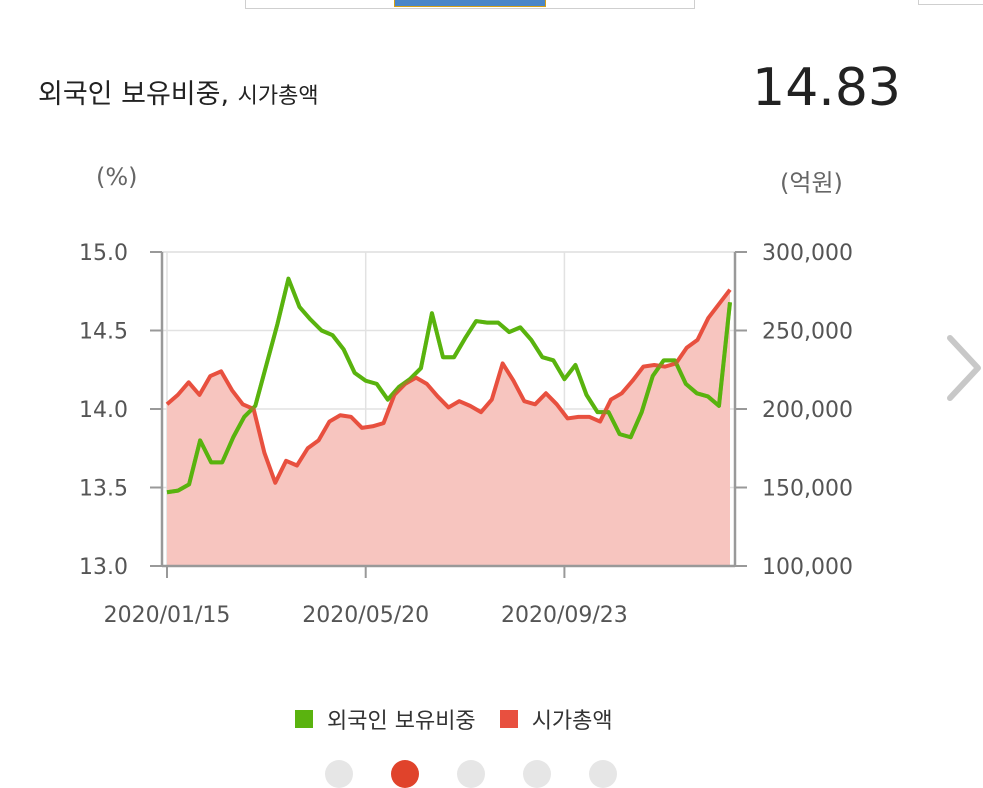  What do you see at coordinates (117, 177) in the screenshot?
I see `left-axis-unit: (%)` at bounding box center [117, 177].